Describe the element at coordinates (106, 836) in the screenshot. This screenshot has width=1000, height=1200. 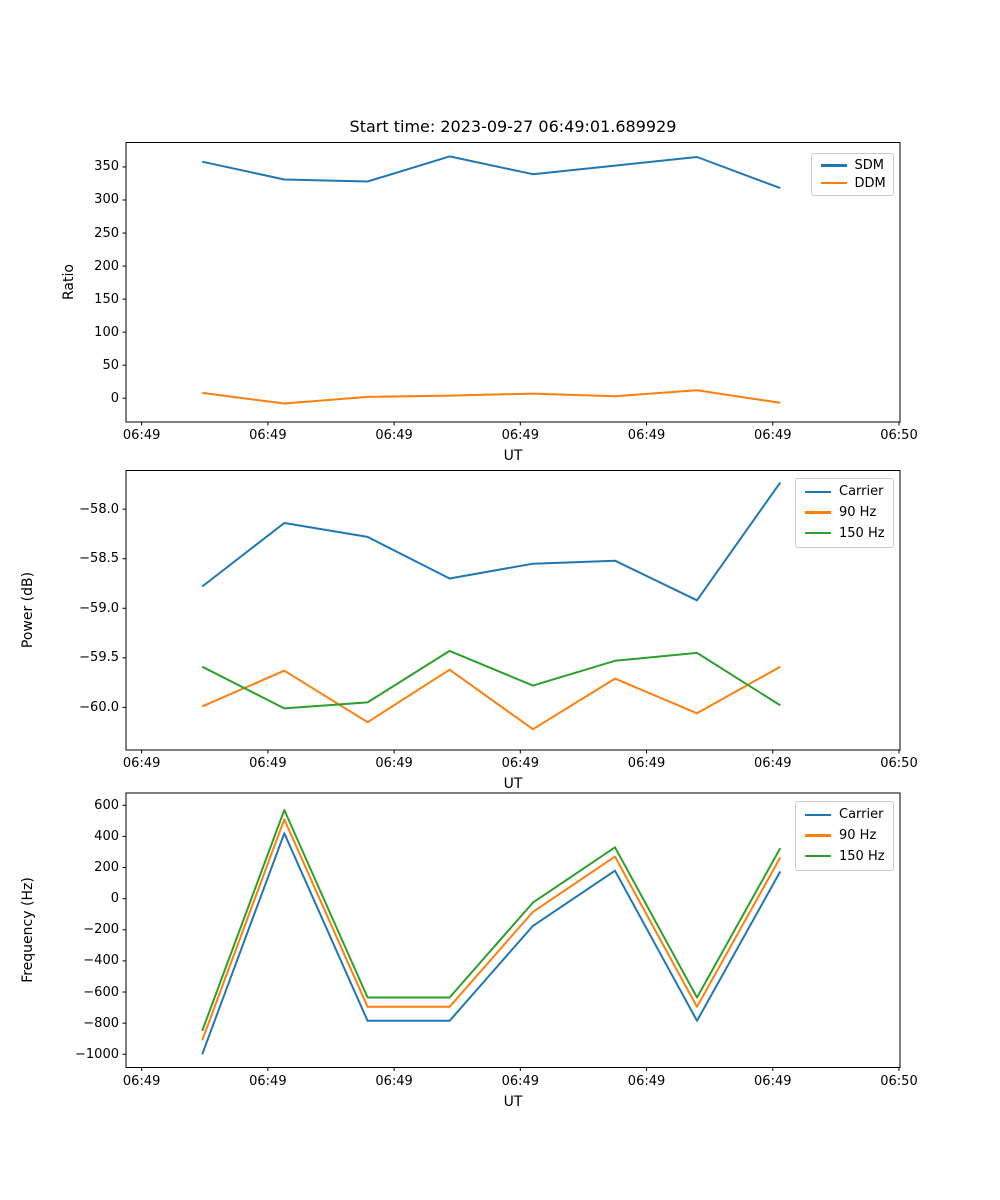
I see `y-tick-label: 400` at that location.